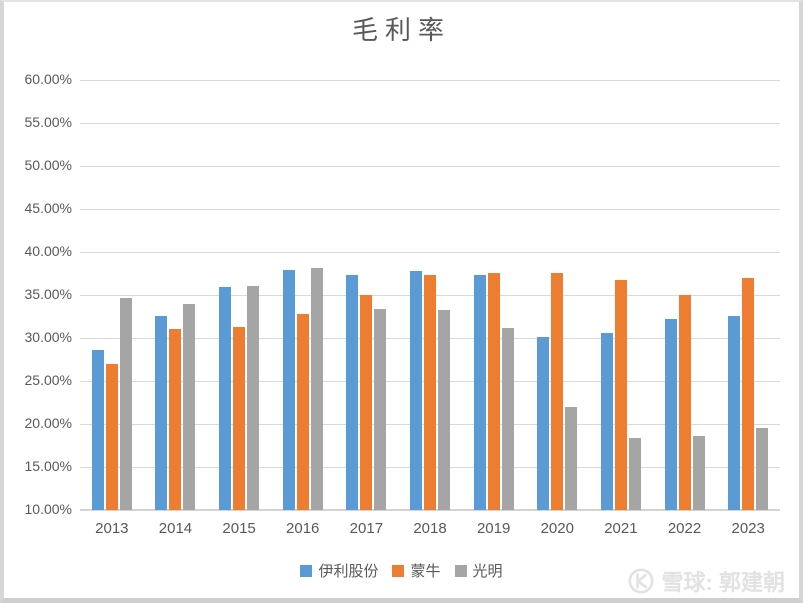 This screenshot has height=603, width=803. I want to click on gridline-50.00%, so click(430, 166).